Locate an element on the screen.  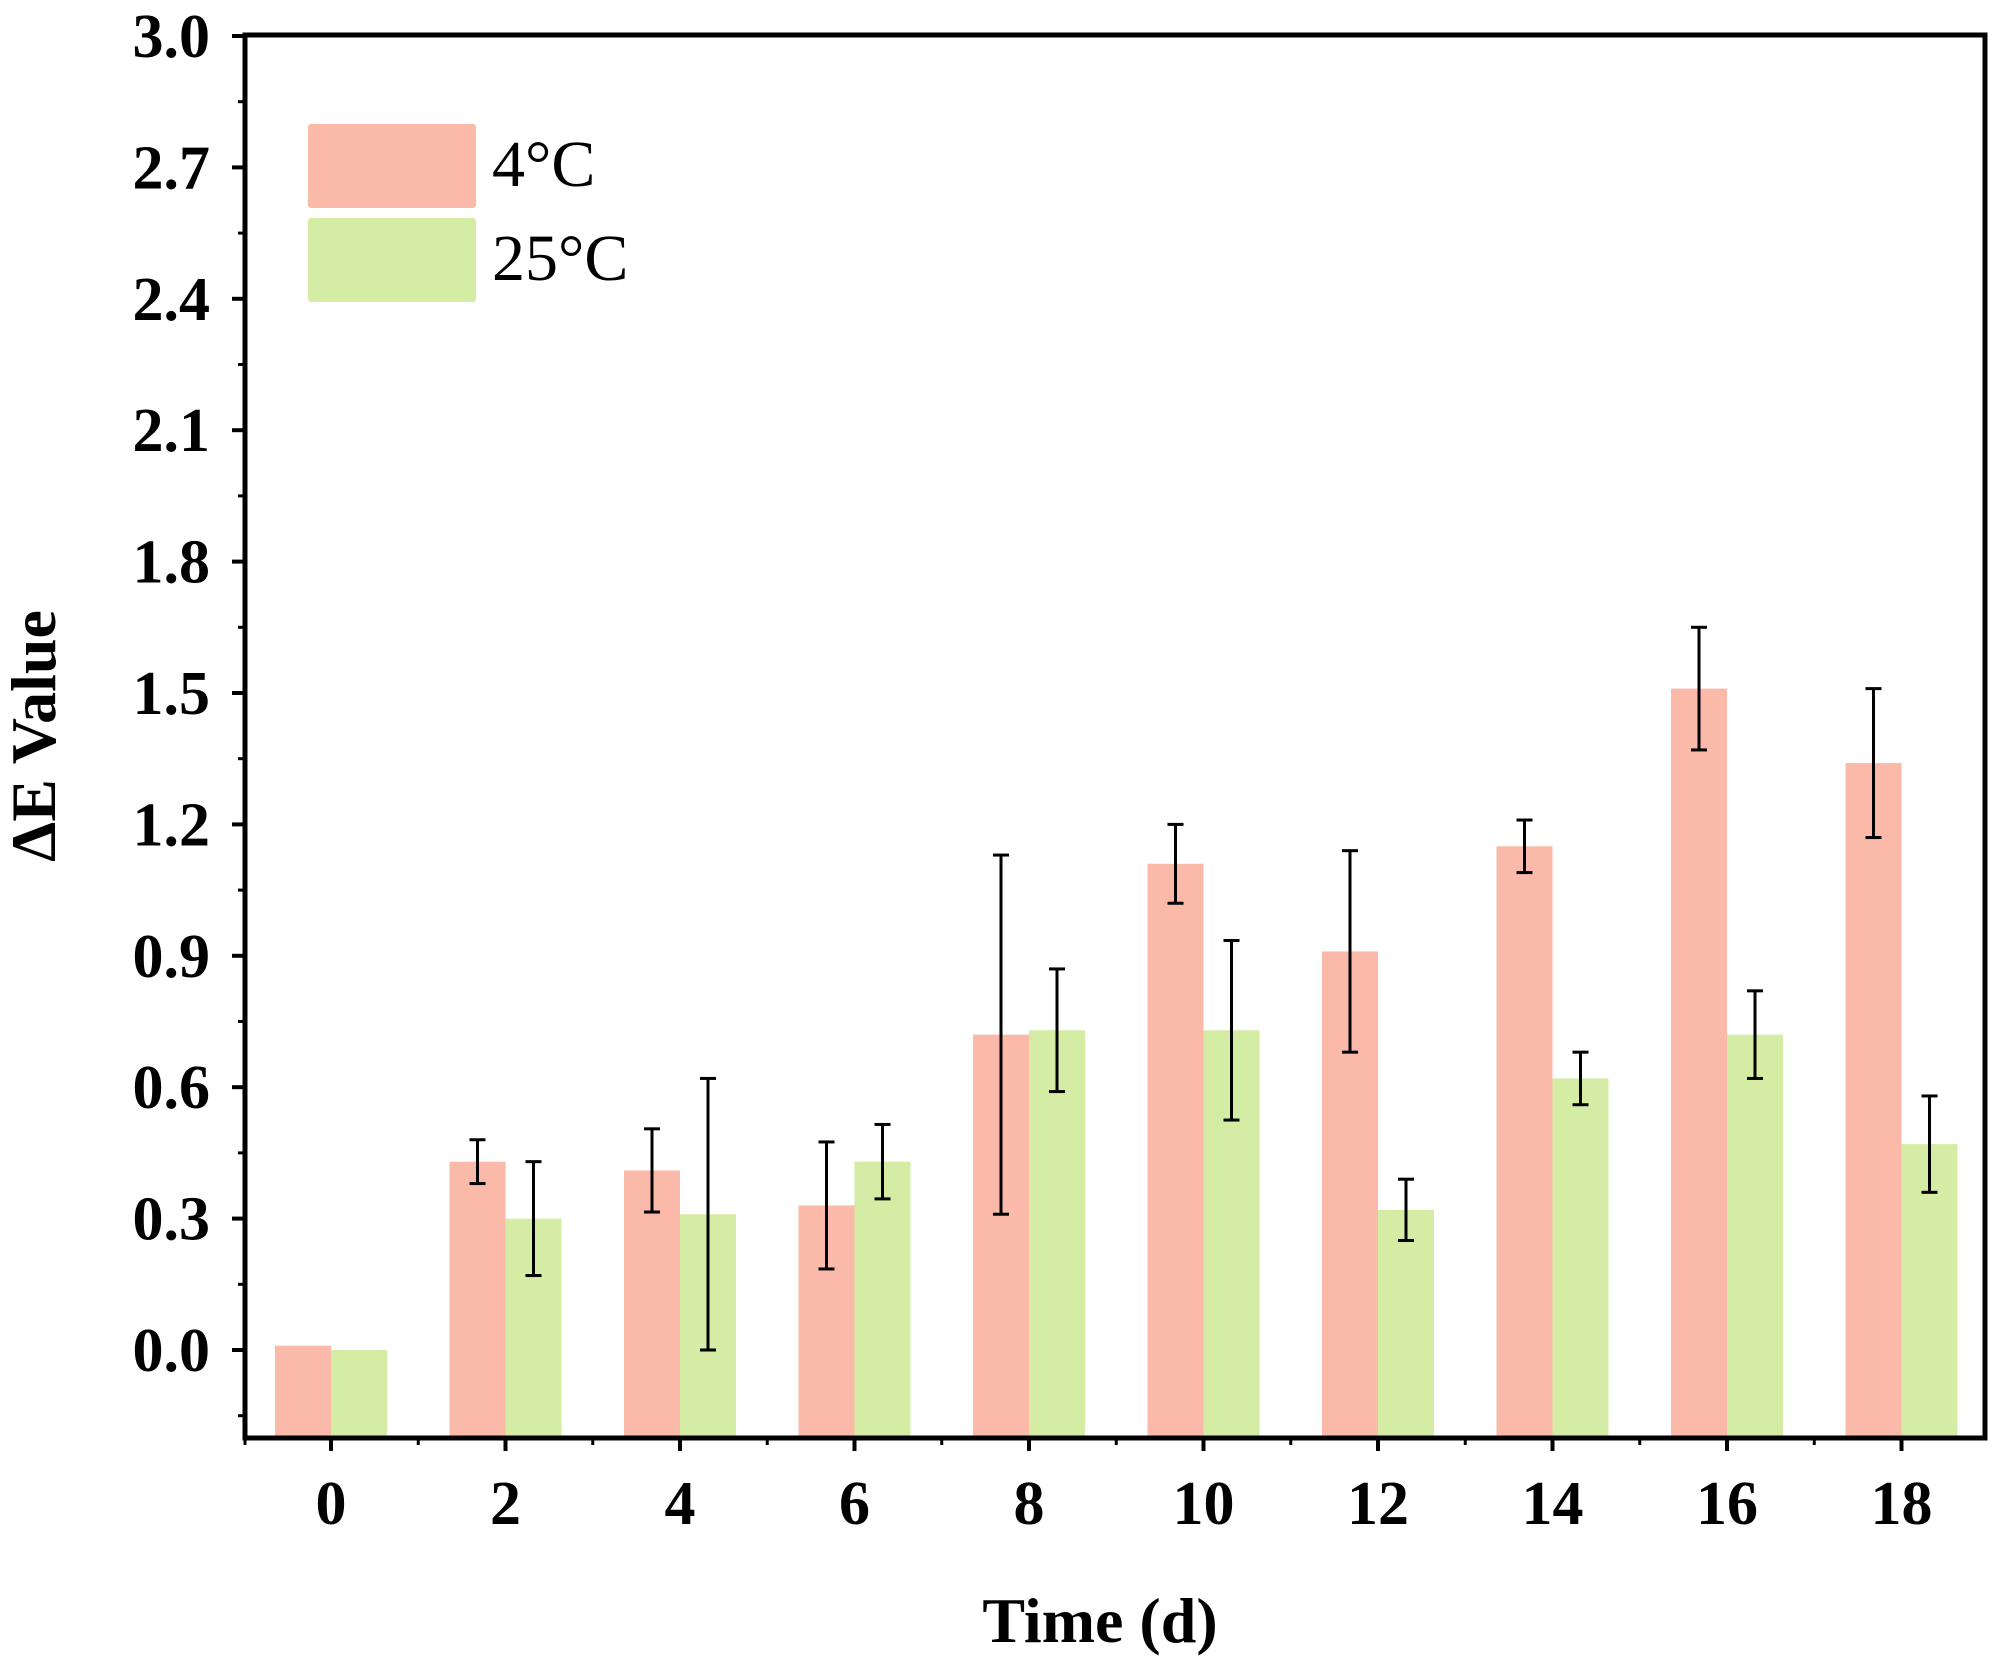
y-tick-label-0.9: 0.9 is located at coordinates (172, 957).